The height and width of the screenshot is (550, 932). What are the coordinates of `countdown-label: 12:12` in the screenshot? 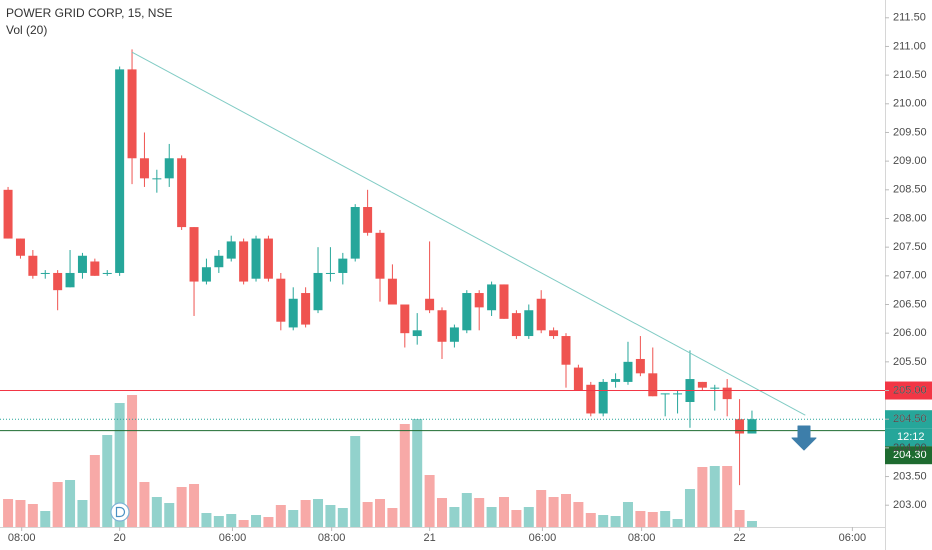 It's located at (911, 437).